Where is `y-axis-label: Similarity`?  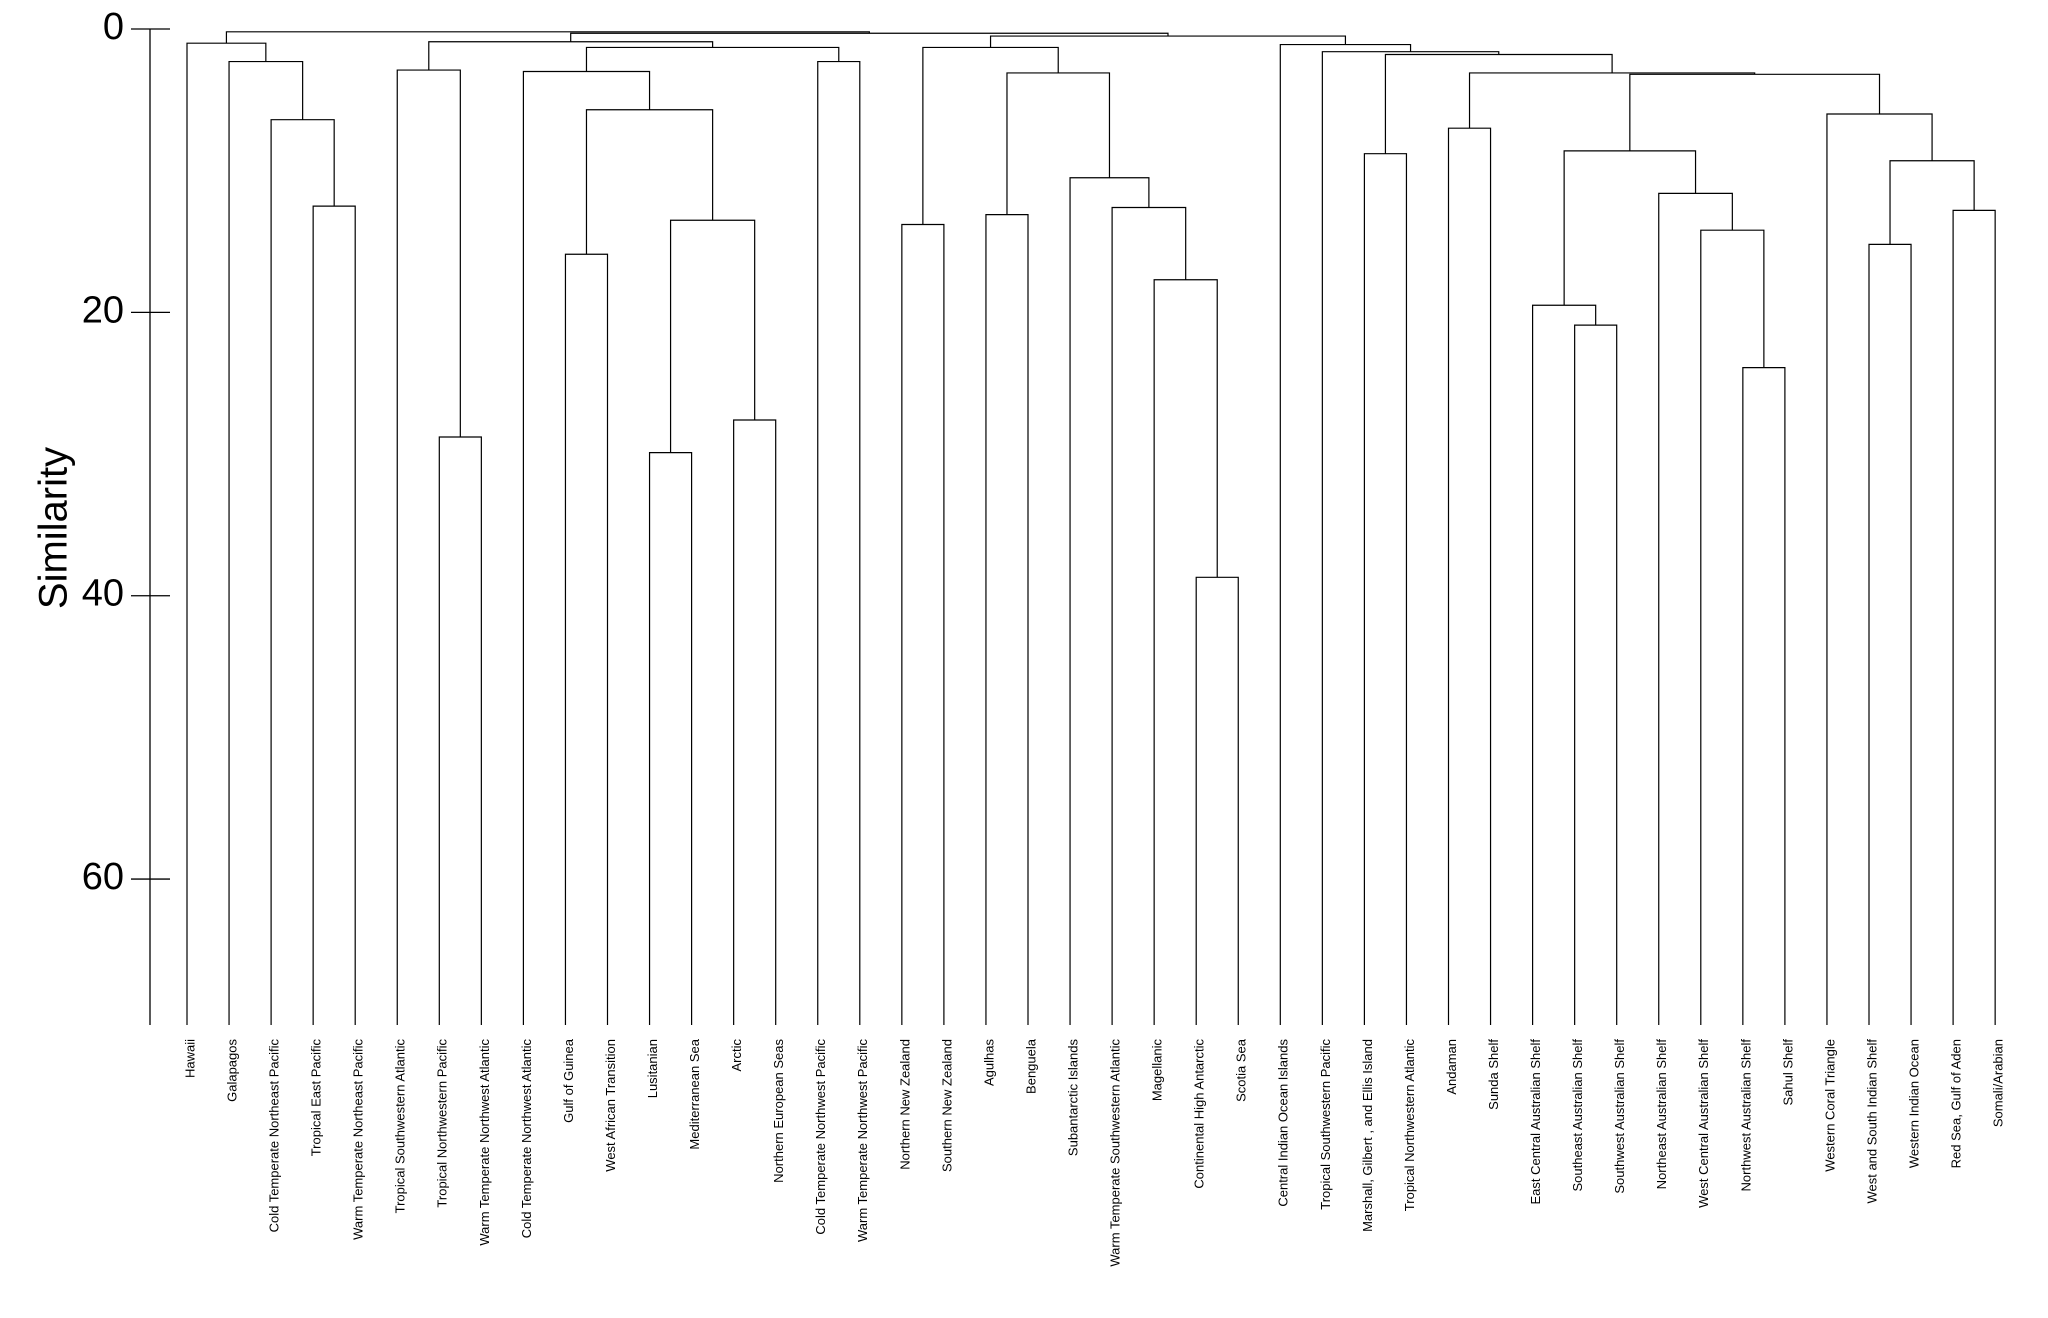
y-axis-label: Similarity is located at coordinates (54, 528).